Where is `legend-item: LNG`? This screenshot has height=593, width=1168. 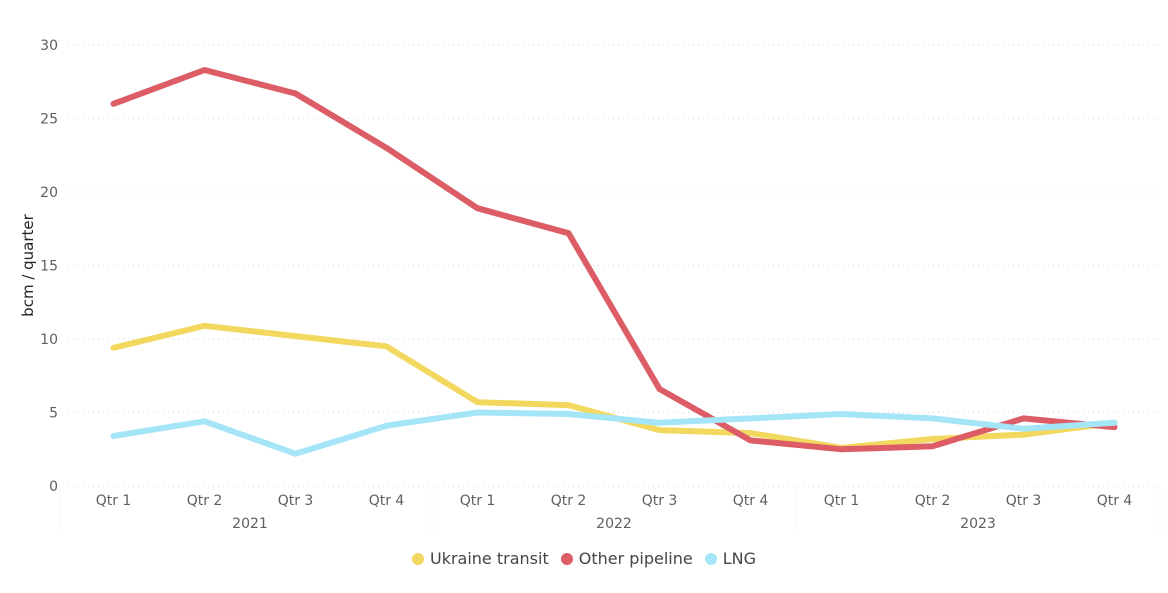
legend-item: LNG is located at coordinates (730, 558).